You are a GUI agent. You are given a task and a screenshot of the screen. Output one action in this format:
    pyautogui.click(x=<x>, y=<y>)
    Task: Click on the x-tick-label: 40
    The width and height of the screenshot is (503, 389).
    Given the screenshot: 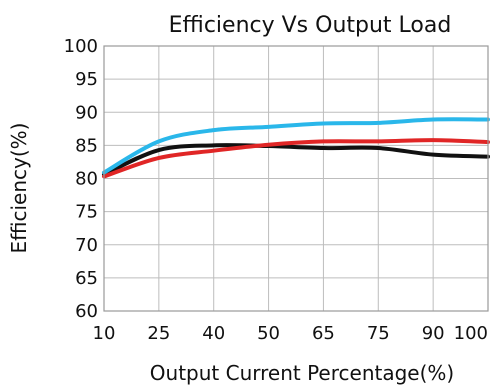 What is the action you would take?
    pyautogui.click(x=213, y=333)
    